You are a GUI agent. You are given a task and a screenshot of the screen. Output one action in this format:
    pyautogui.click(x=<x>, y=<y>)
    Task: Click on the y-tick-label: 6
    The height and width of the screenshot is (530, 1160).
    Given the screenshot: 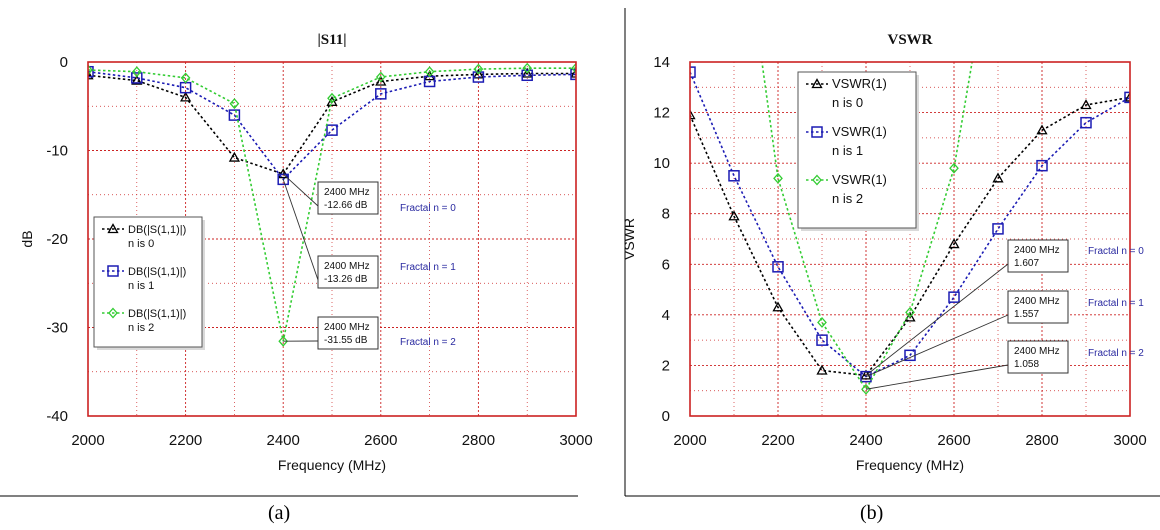 What is the action you would take?
    pyautogui.click(x=666, y=264)
    